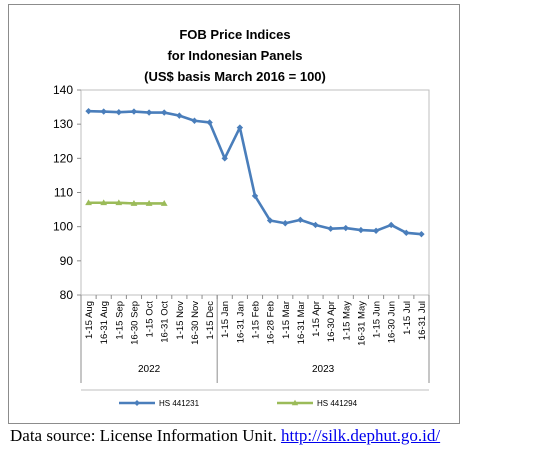  Describe the element at coordinates (67, 295) in the screenshot. I see `y-tick-label: 80` at that location.